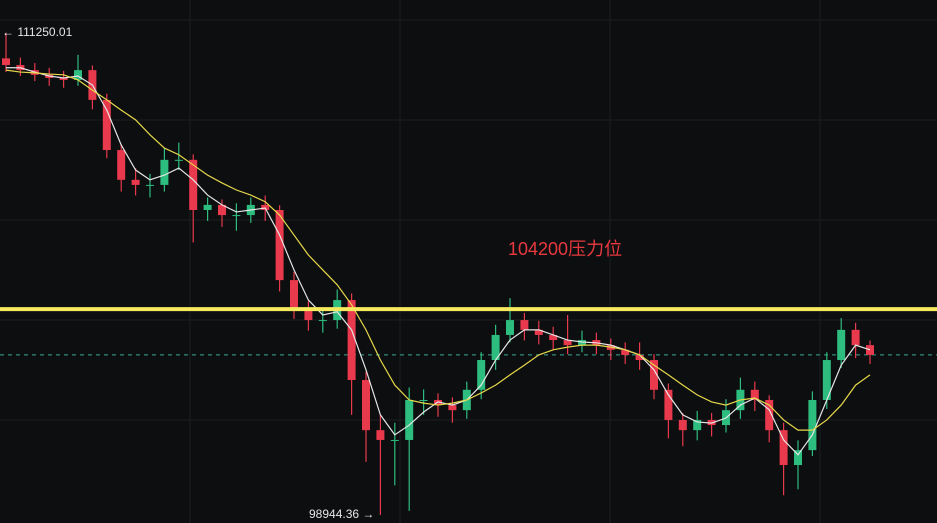  I want to click on resistance-label: 104200压力位, so click(565, 249).